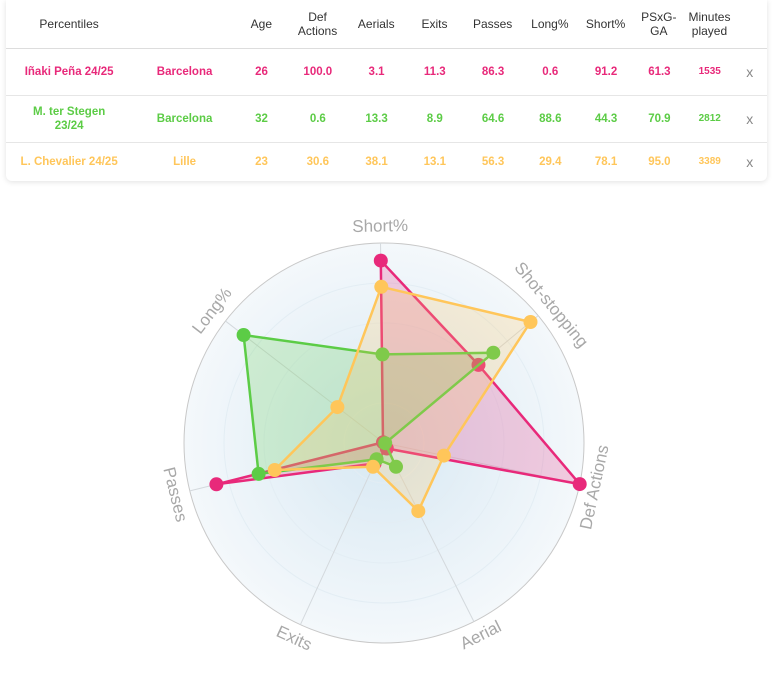 This screenshot has width=775, height=678. Describe the element at coordinates (709, 118) in the screenshot. I see `player-minutes: 2812` at that location.